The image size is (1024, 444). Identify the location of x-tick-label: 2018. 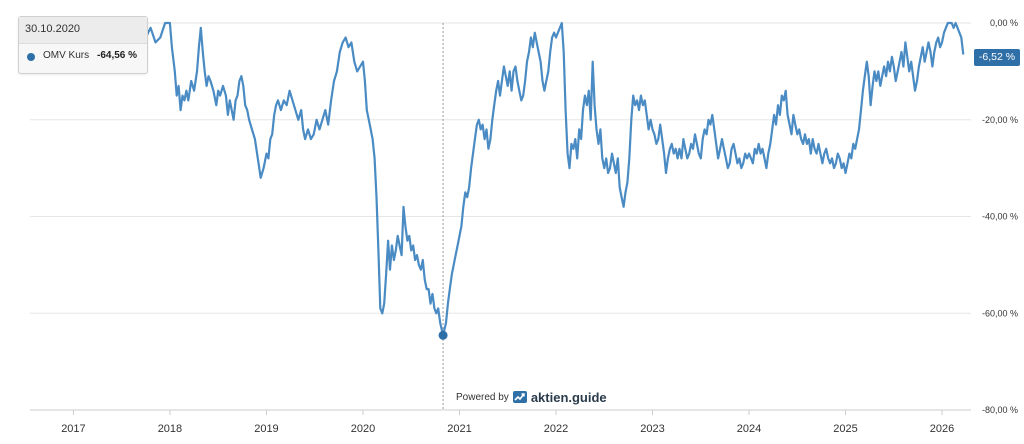
(170, 429).